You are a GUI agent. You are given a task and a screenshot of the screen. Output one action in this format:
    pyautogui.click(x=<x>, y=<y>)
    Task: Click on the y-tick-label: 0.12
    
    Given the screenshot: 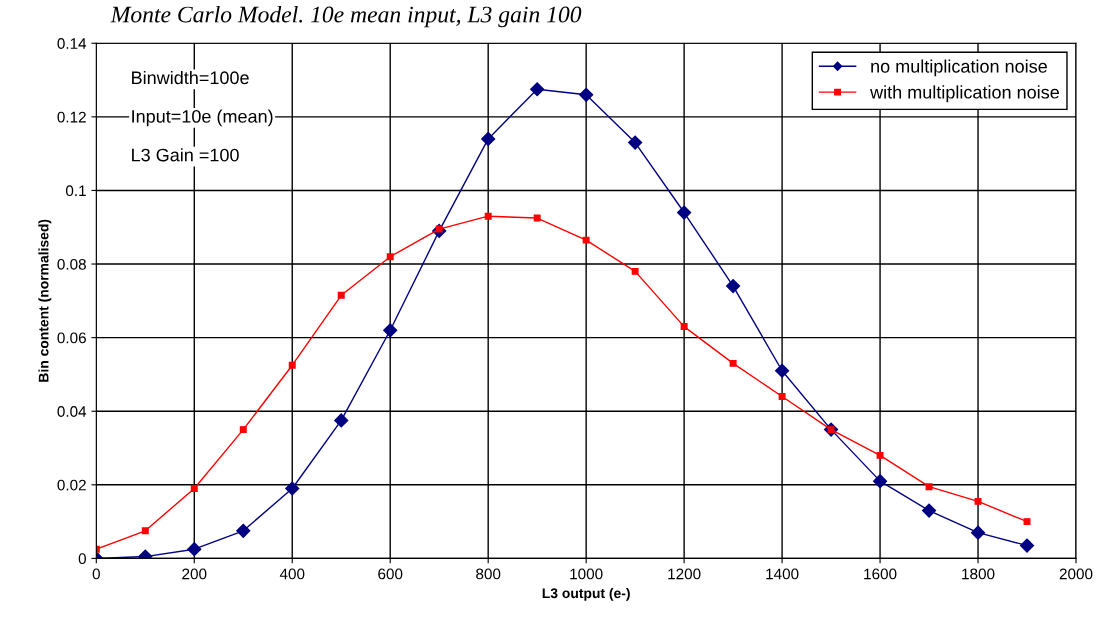 What is the action you would take?
    pyautogui.click(x=71, y=117)
    